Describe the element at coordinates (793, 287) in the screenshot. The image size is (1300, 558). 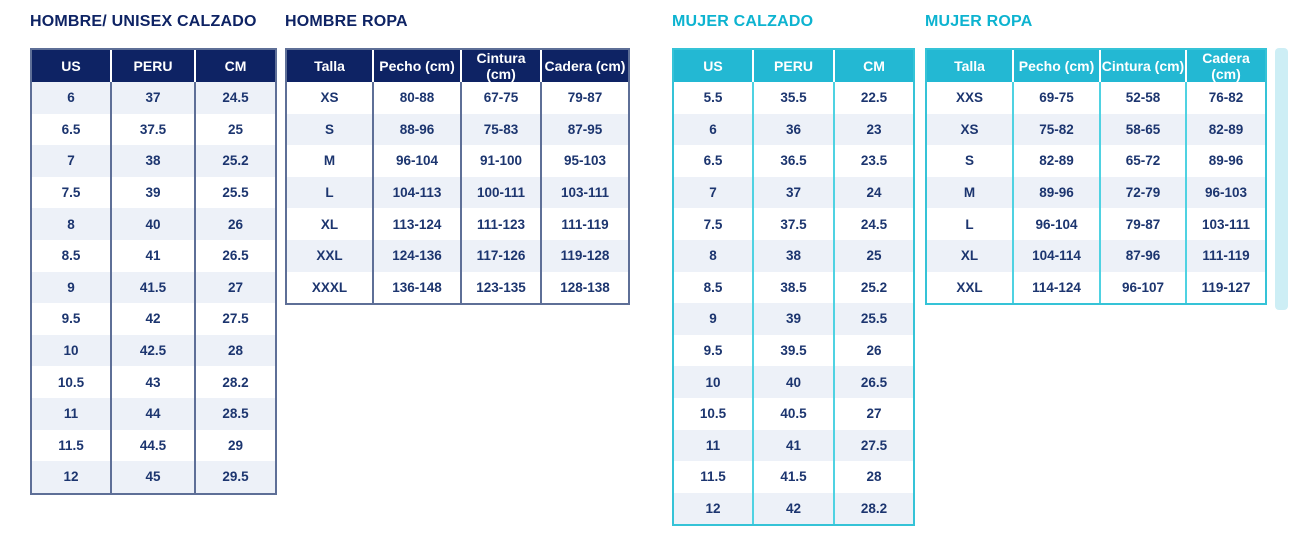
I see `table-row: 8.5 38.5 25.2` at that location.